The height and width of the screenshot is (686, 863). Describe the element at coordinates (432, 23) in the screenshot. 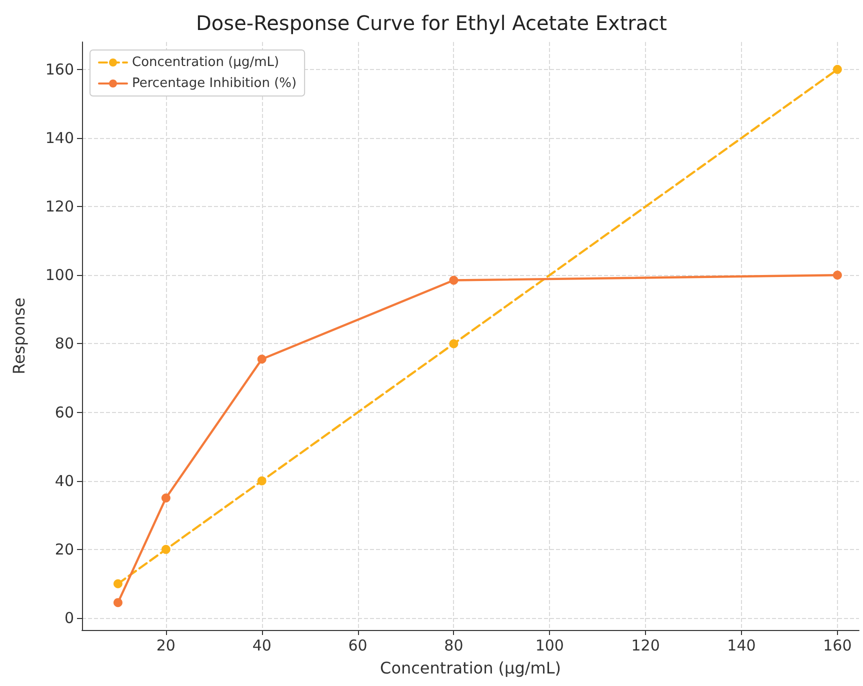

I see `chart-title: Dose-Response Curve for Ethyl Acetate Extract` at that location.